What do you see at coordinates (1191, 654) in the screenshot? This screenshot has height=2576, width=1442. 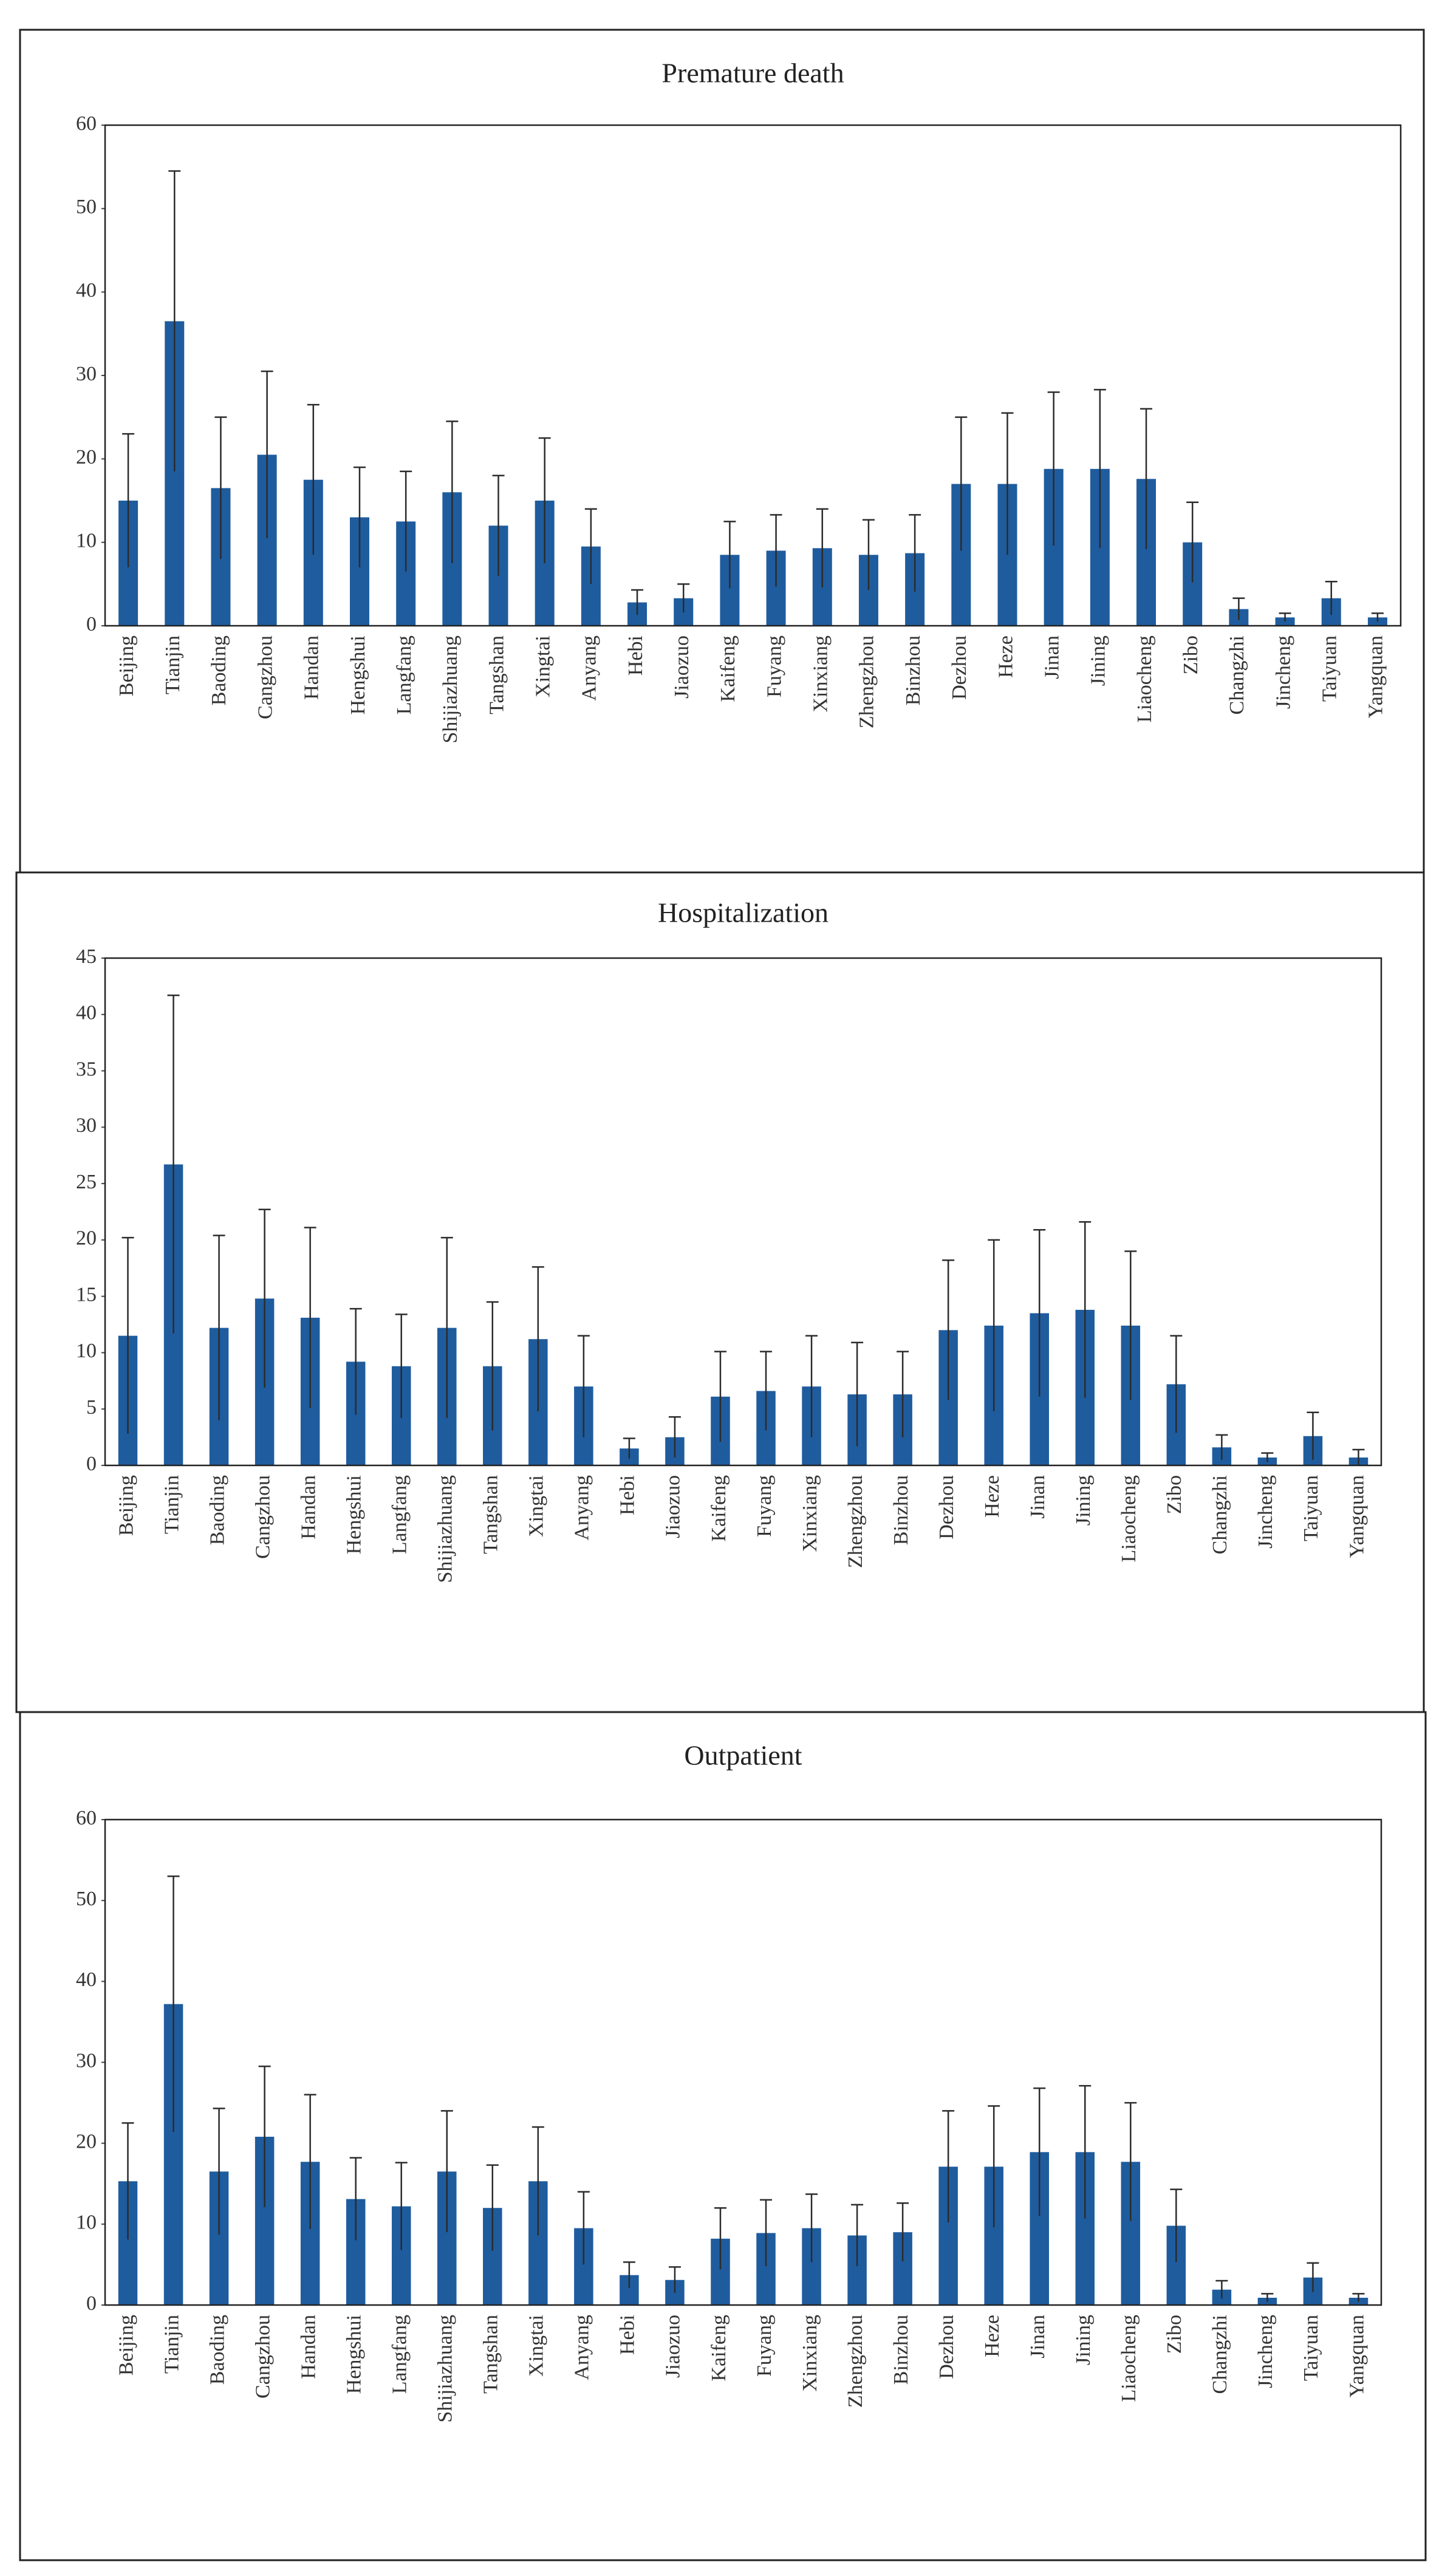 I see `x-tick-label: Zibo` at bounding box center [1191, 654].